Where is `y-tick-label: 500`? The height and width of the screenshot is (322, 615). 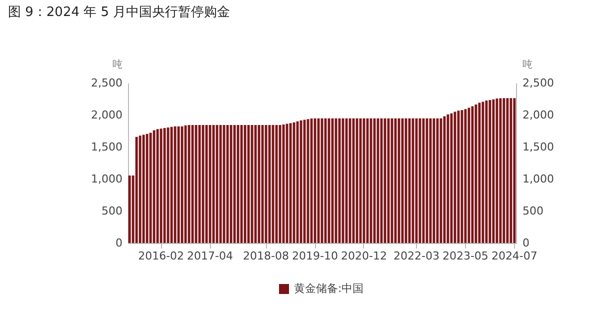
y-tick-label: 500 is located at coordinates (112, 211).